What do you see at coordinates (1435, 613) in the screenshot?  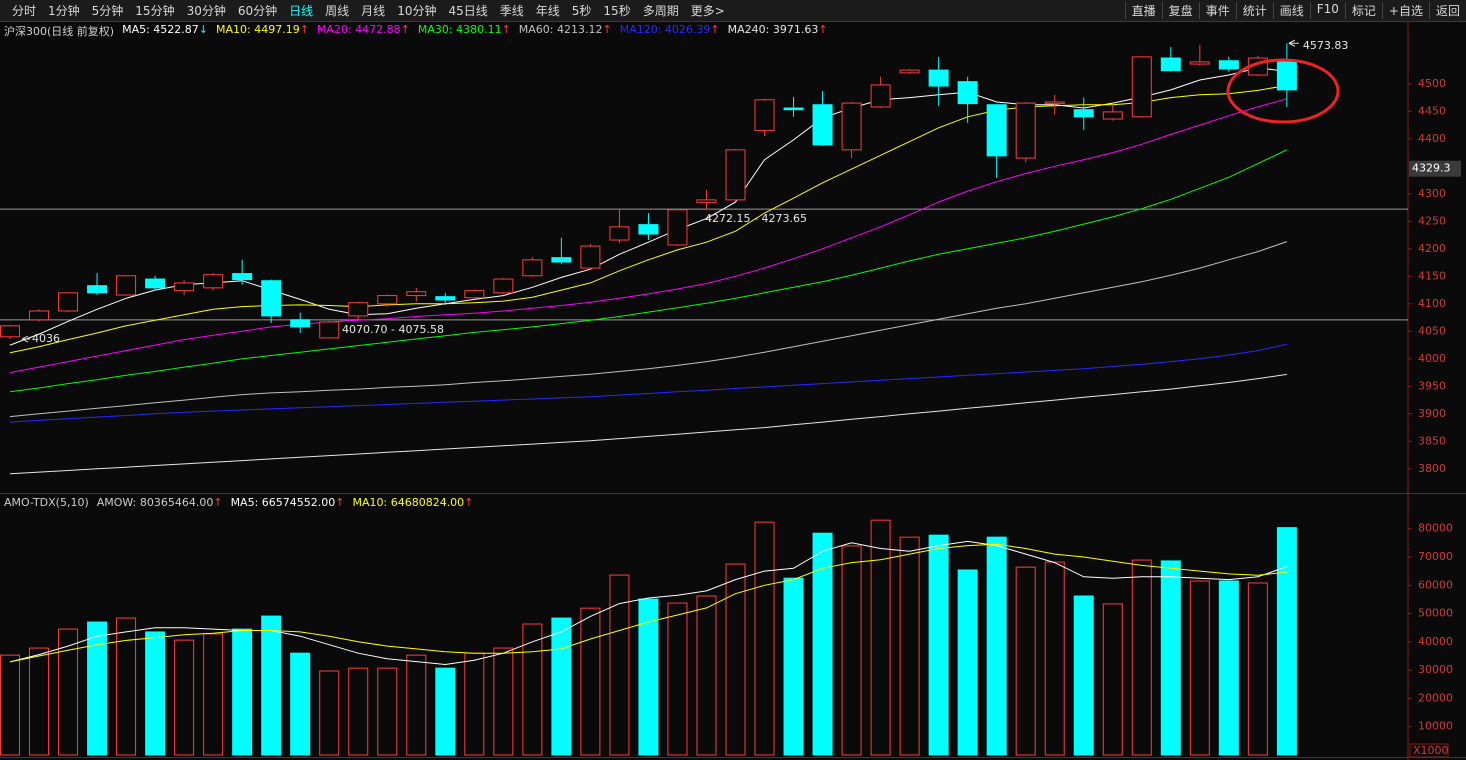 I see `y-tick-label: 50000` at bounding box center [1435, 613].